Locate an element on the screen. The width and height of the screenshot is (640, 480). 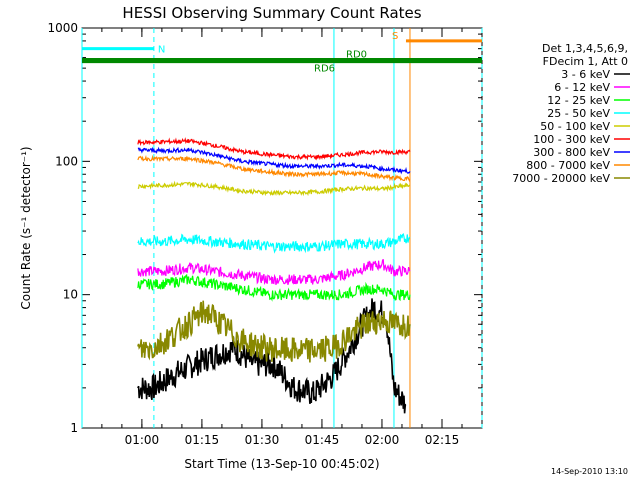
series-line-100-300-kev is located at coordinates (274, 149).